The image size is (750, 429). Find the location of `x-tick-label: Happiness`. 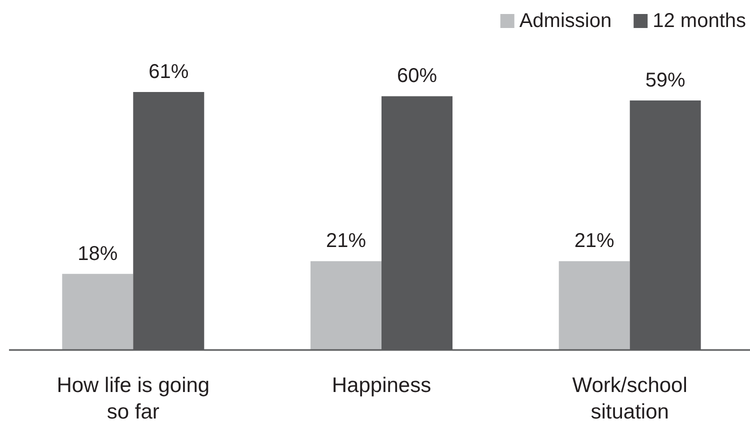

x-tick-label: Happiness is located at coordinates (382, 385).